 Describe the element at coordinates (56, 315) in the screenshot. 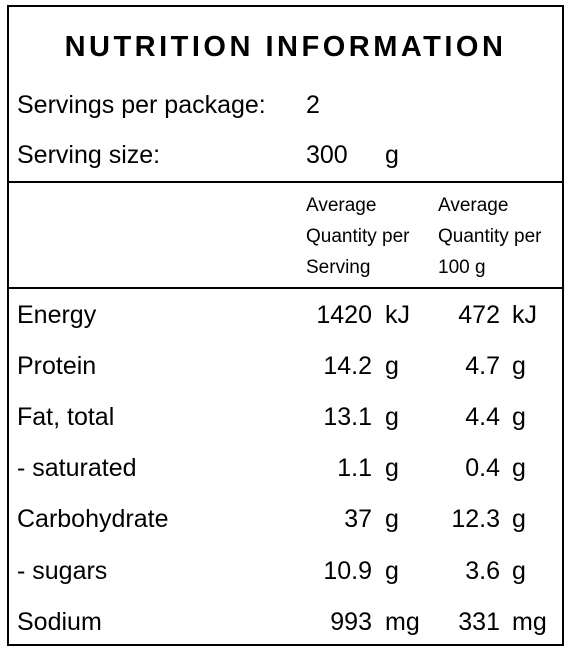

I see `nutrient-name: Energy` at that location.